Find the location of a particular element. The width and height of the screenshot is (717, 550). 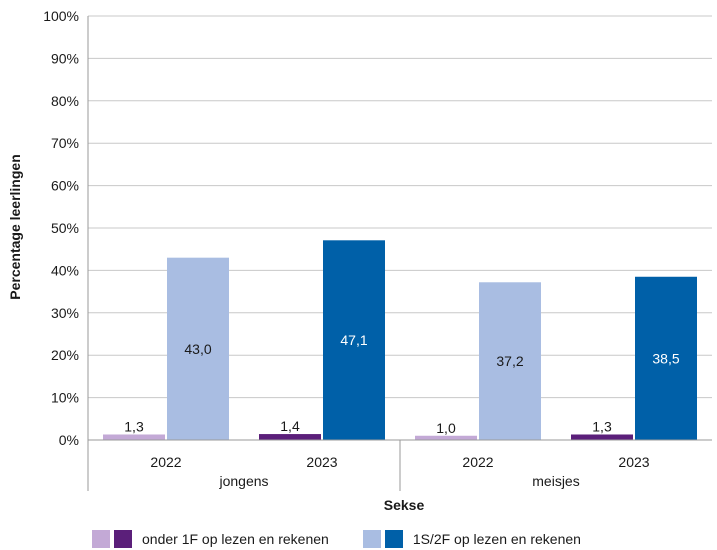

y-tick-label: 100% is located at coordinates (61, 16).